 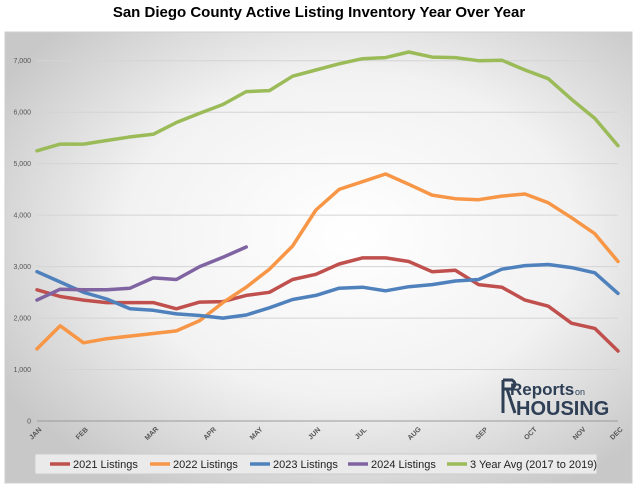 I want to click on logo-r-mark, so click(x=509, y=396).